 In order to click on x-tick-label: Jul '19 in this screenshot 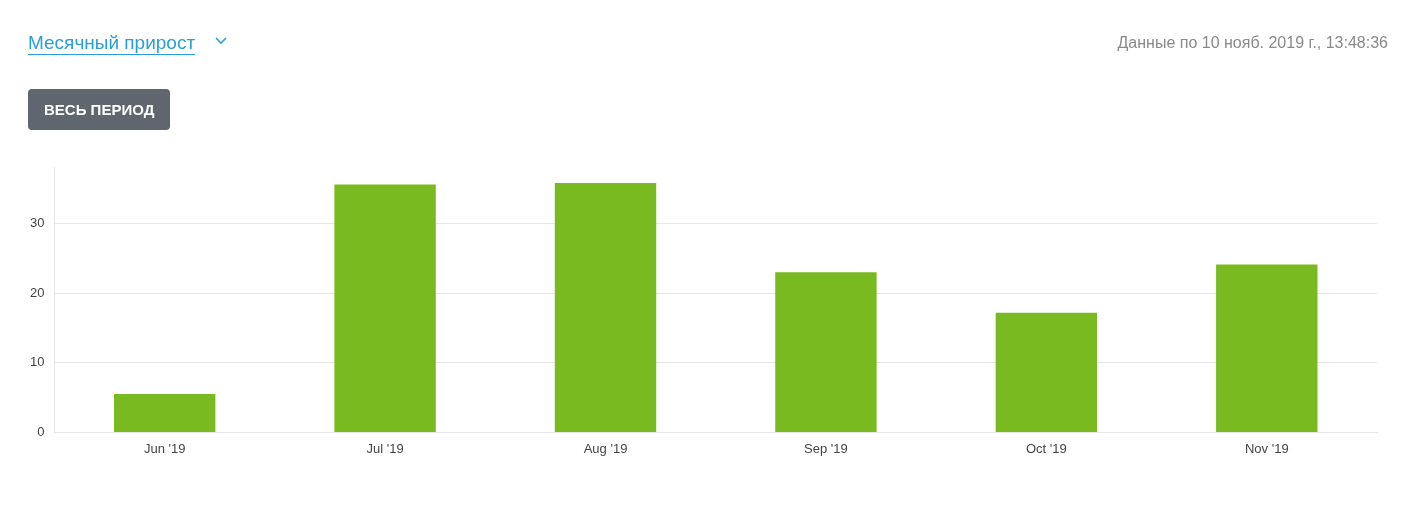, I will do `click(385, 448)`.